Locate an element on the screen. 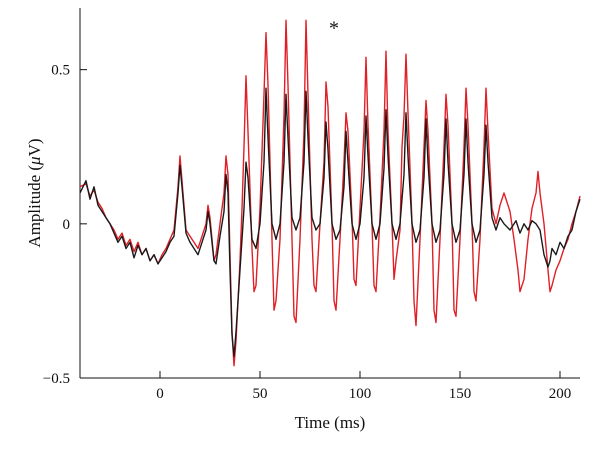 The width and height of the screenshot is (600, 455). x-tick-label: 200 is located at coordinates (560, 394).